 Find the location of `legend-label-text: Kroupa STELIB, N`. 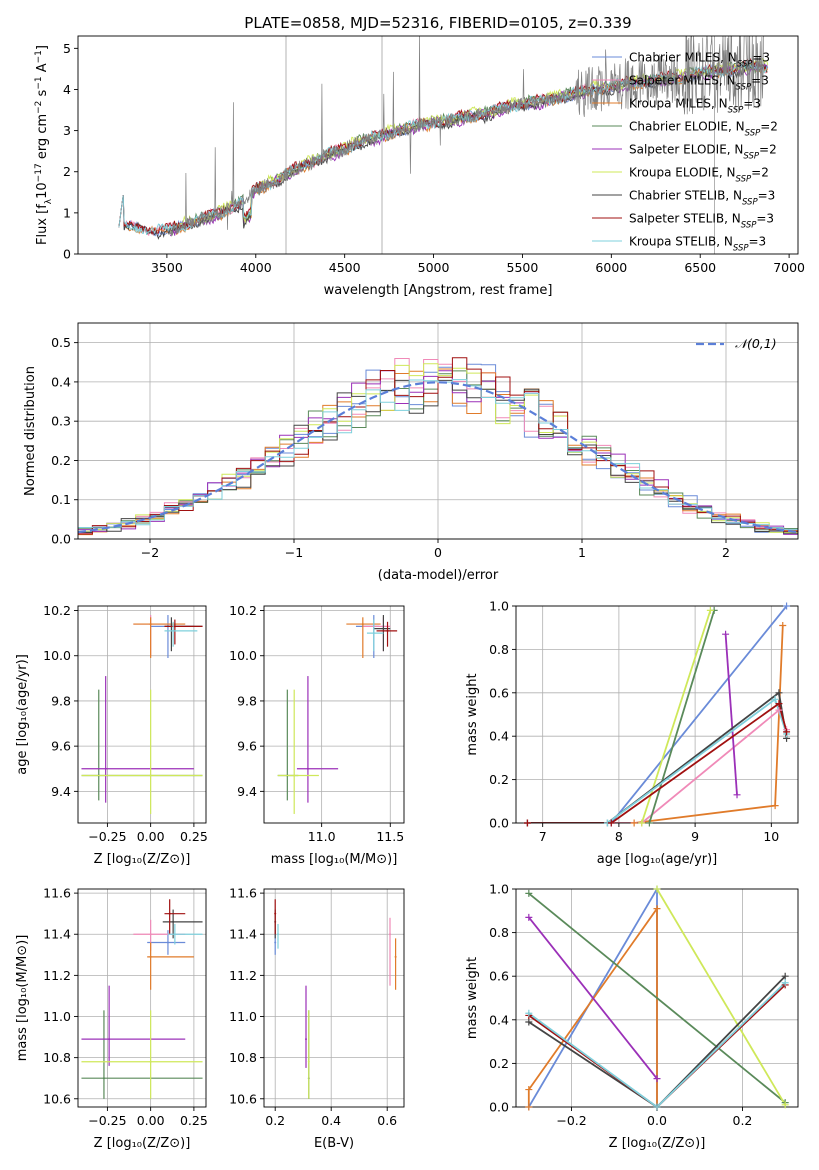

legend-label-text: Kroupa STELIB, N is located at coordinates (681, 242).